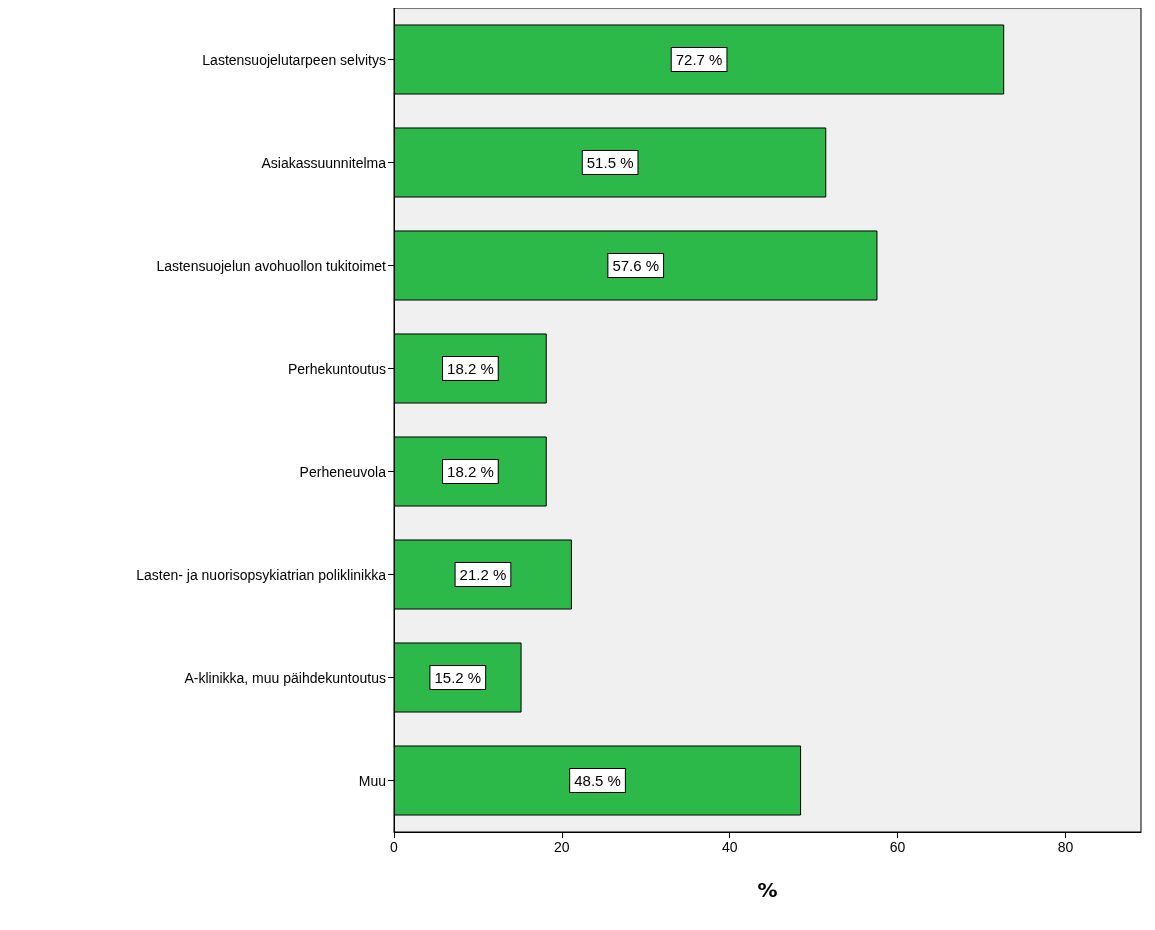  Describe the element at coordinates (285, 677) in the screenshot. I see `y-tick-label: A-klinikka, muu päihdekuntoutus` at that location.